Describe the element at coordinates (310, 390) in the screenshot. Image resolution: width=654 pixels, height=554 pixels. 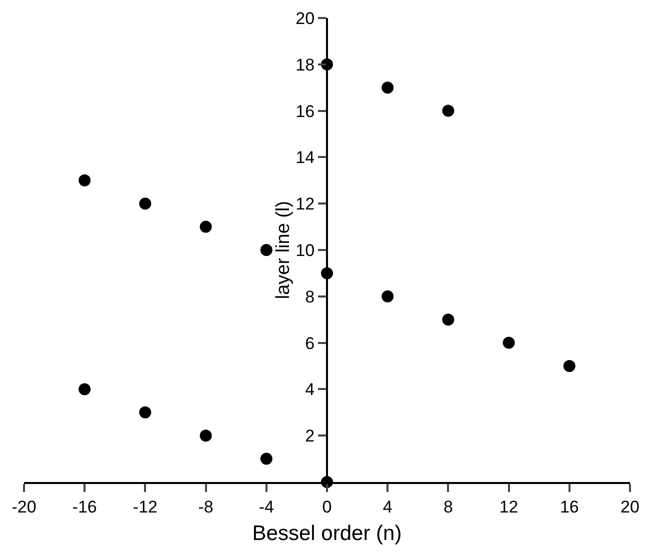
I see `y-tick-label: 4` at that location.